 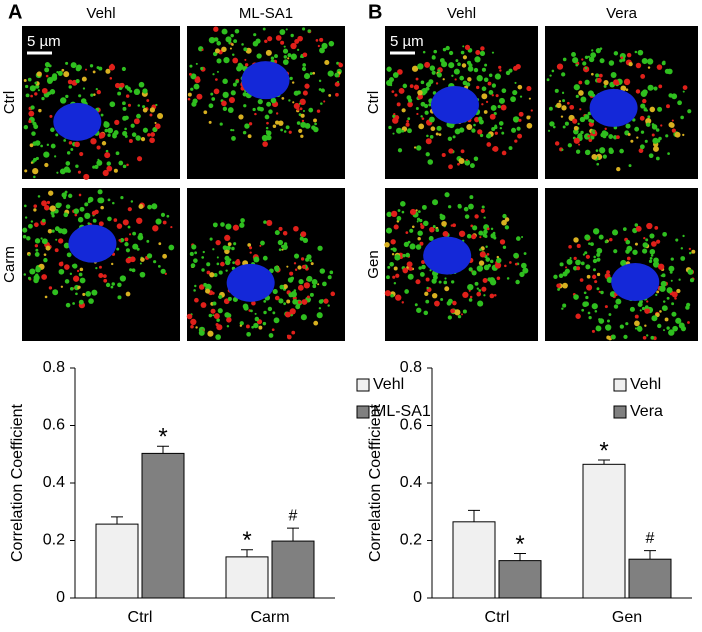 I want to click on y-tick-label: 0.8, so click(x=54, y=367).